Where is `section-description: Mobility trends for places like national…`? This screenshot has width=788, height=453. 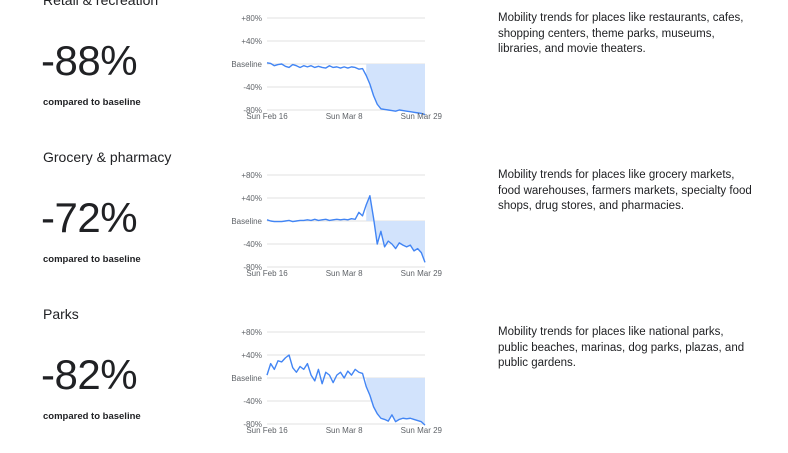
section-description: Mobility trends for places like national… is located at coordinates (621, 347).